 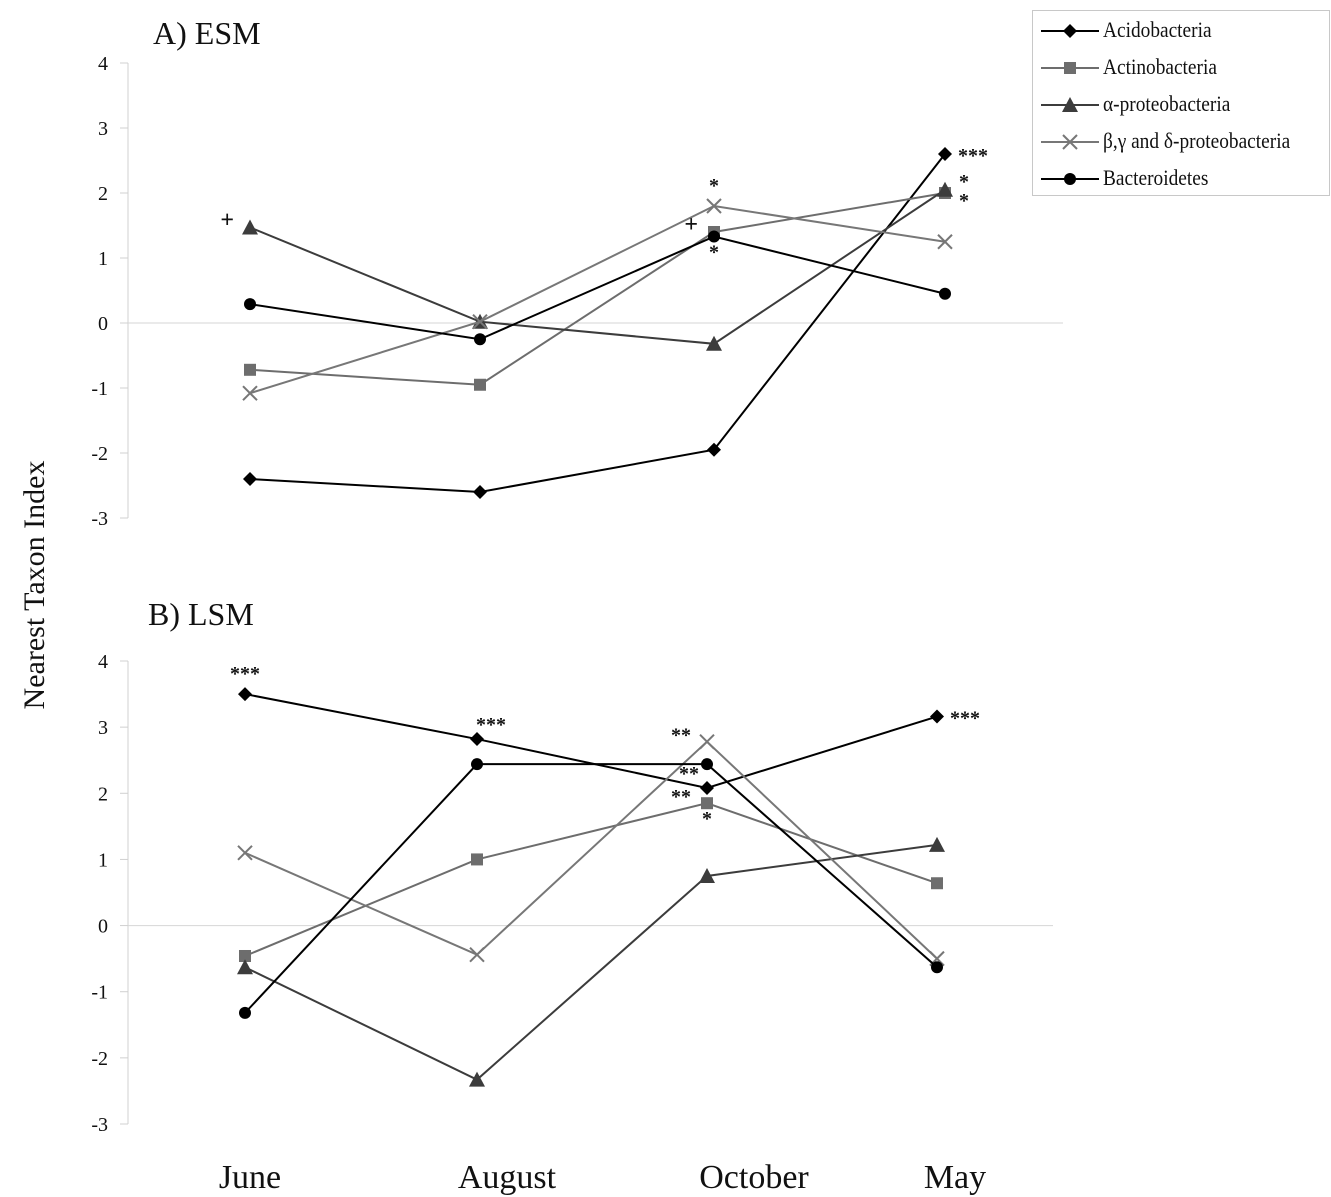 I want to click on legend-item: Bacteroidetes, so click(x=1181, y=179).